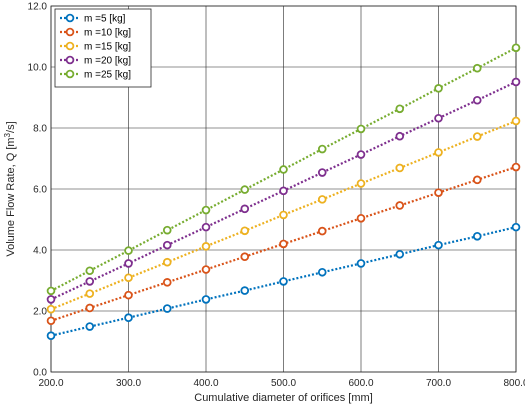 The height and width of the screenshot is (406, 525). What do you see at coordinates (438, 383) in the screenshot?
I see `x-tick-label: 700.0` at bounding box center [438, 383].